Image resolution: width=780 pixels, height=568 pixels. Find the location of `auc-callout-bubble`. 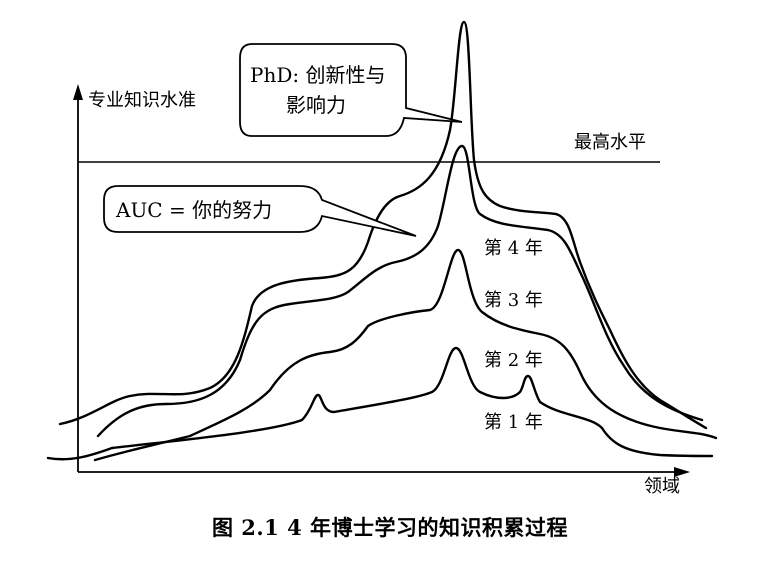

auc-callout-bubble is located at coordinates (260, 211).